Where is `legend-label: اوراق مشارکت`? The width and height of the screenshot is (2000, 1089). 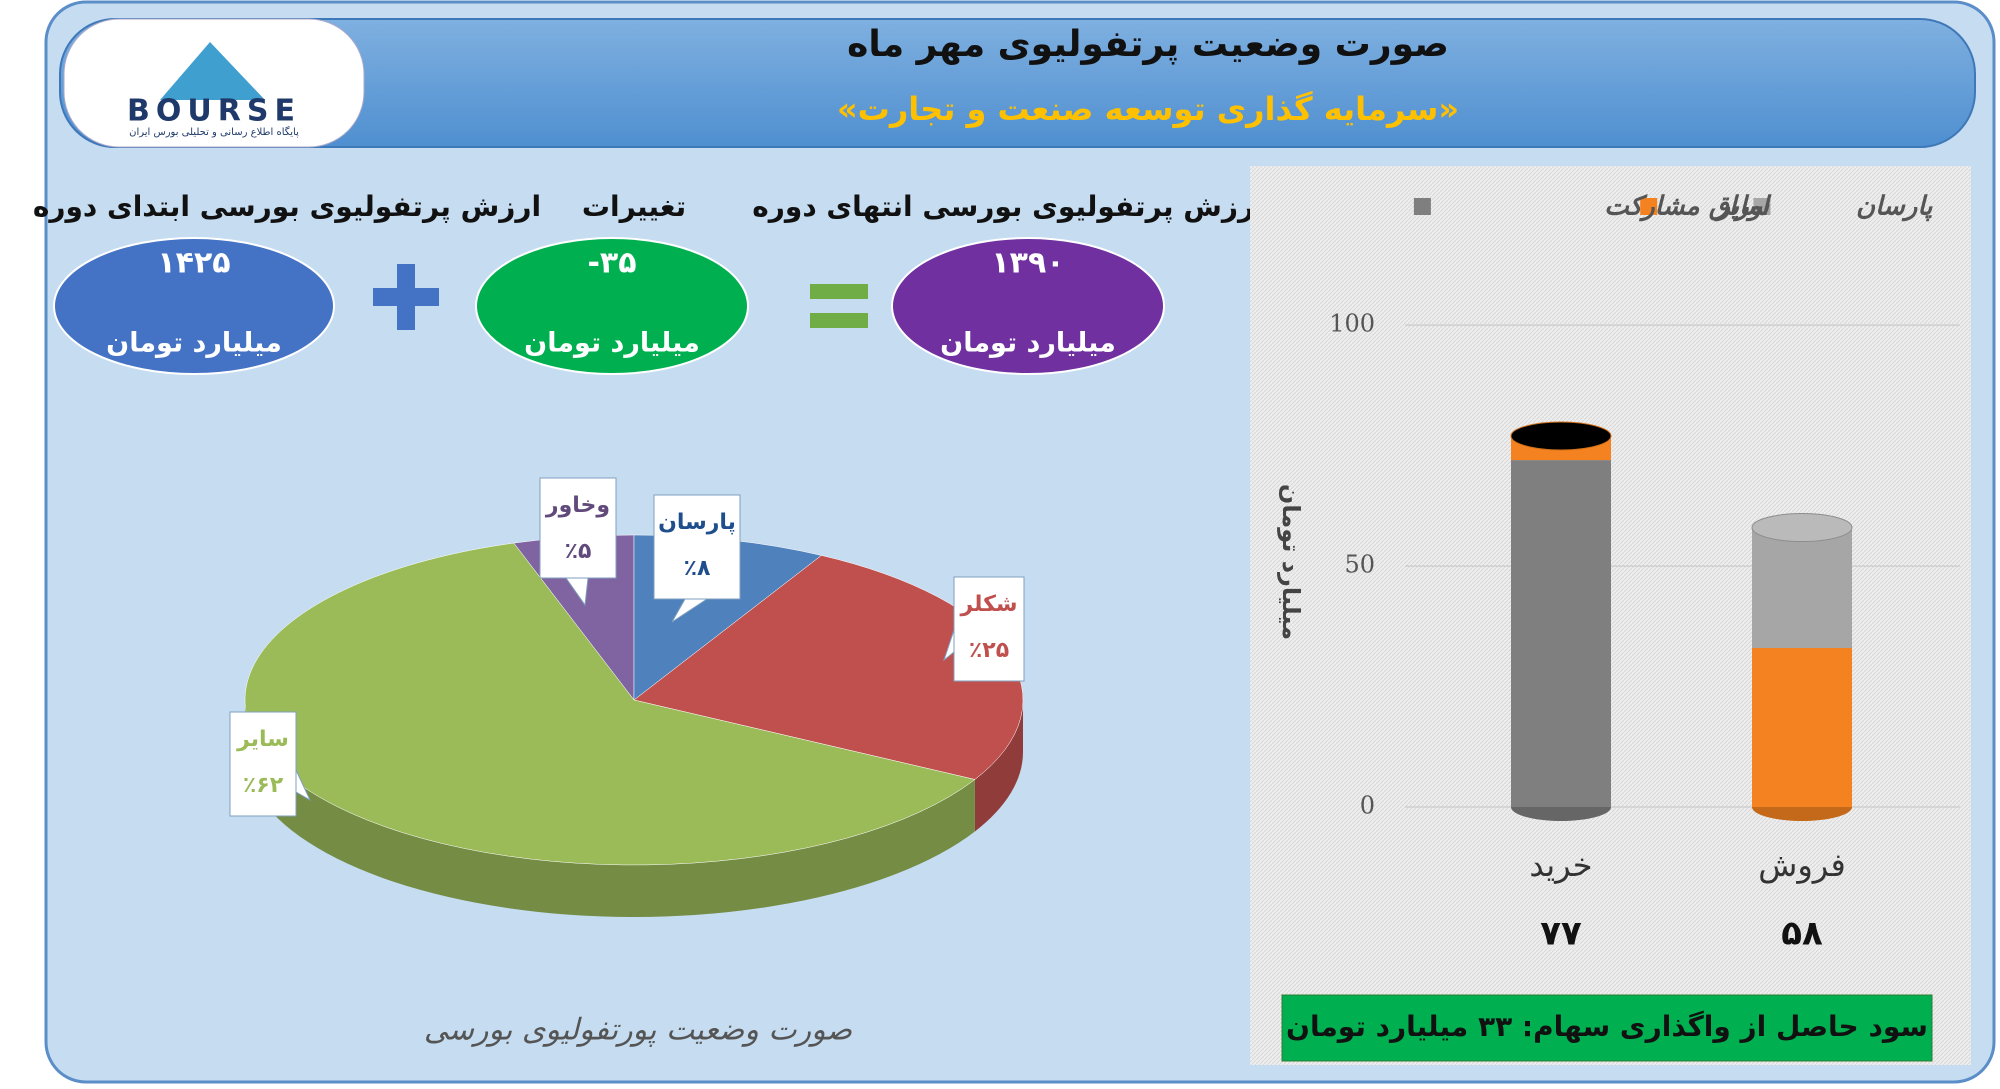
legend-label: اوراق مشارکت is located at coordinates (1688, 207).